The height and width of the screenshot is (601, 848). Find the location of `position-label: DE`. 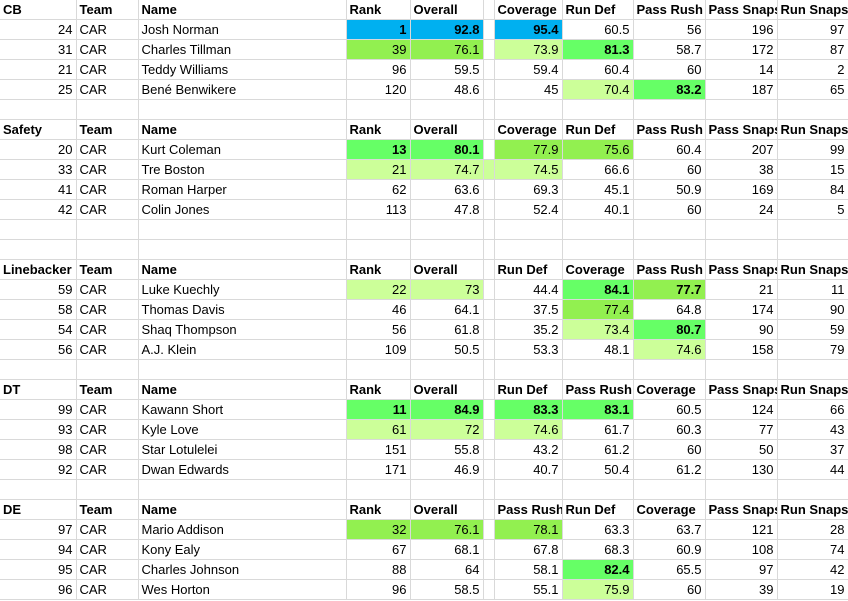

position-label: DE is located at coordinates (38, 509).